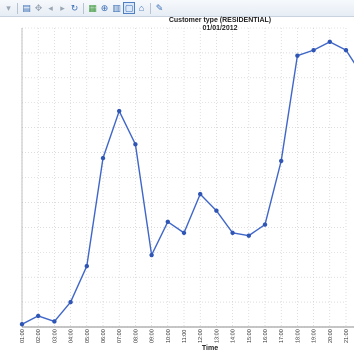  I want to click on x-tick-label: 11:00, so click(185, 336).